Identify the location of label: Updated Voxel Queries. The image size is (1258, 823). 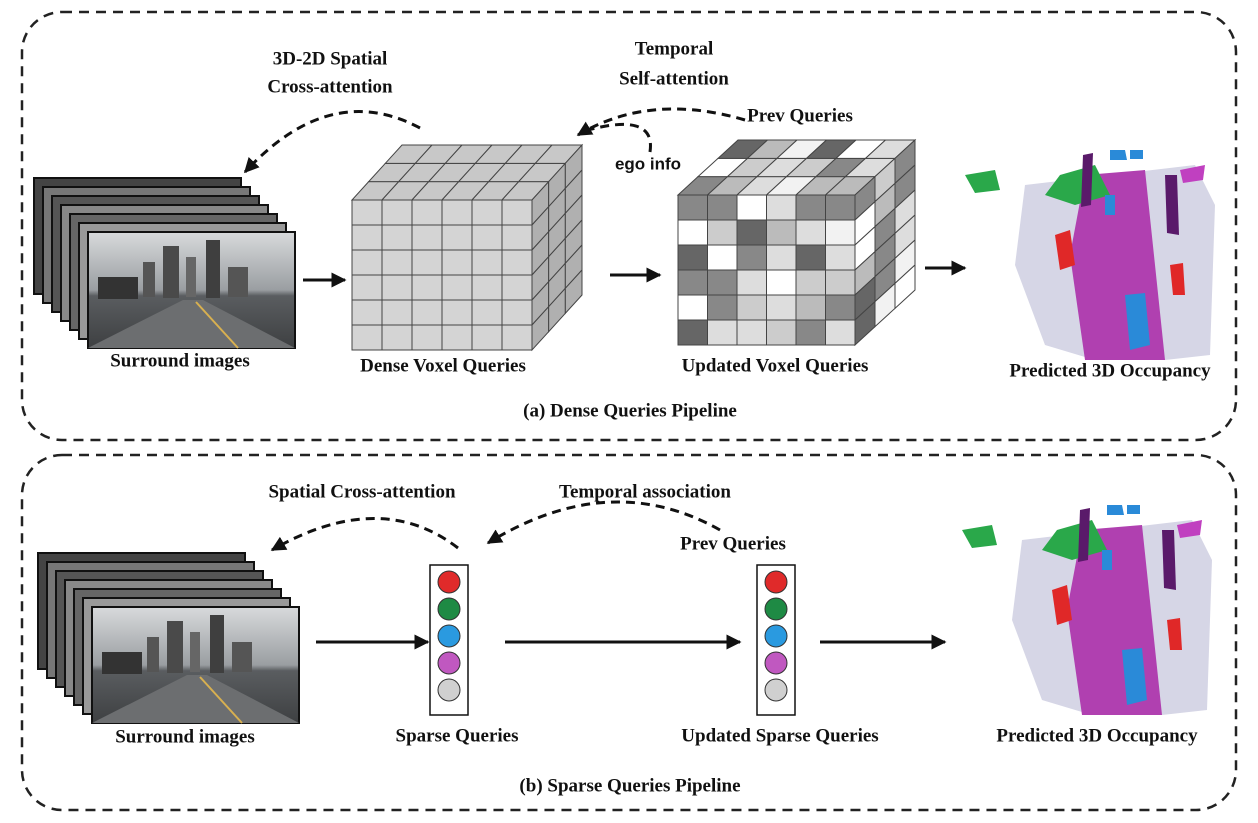
(775, 365).